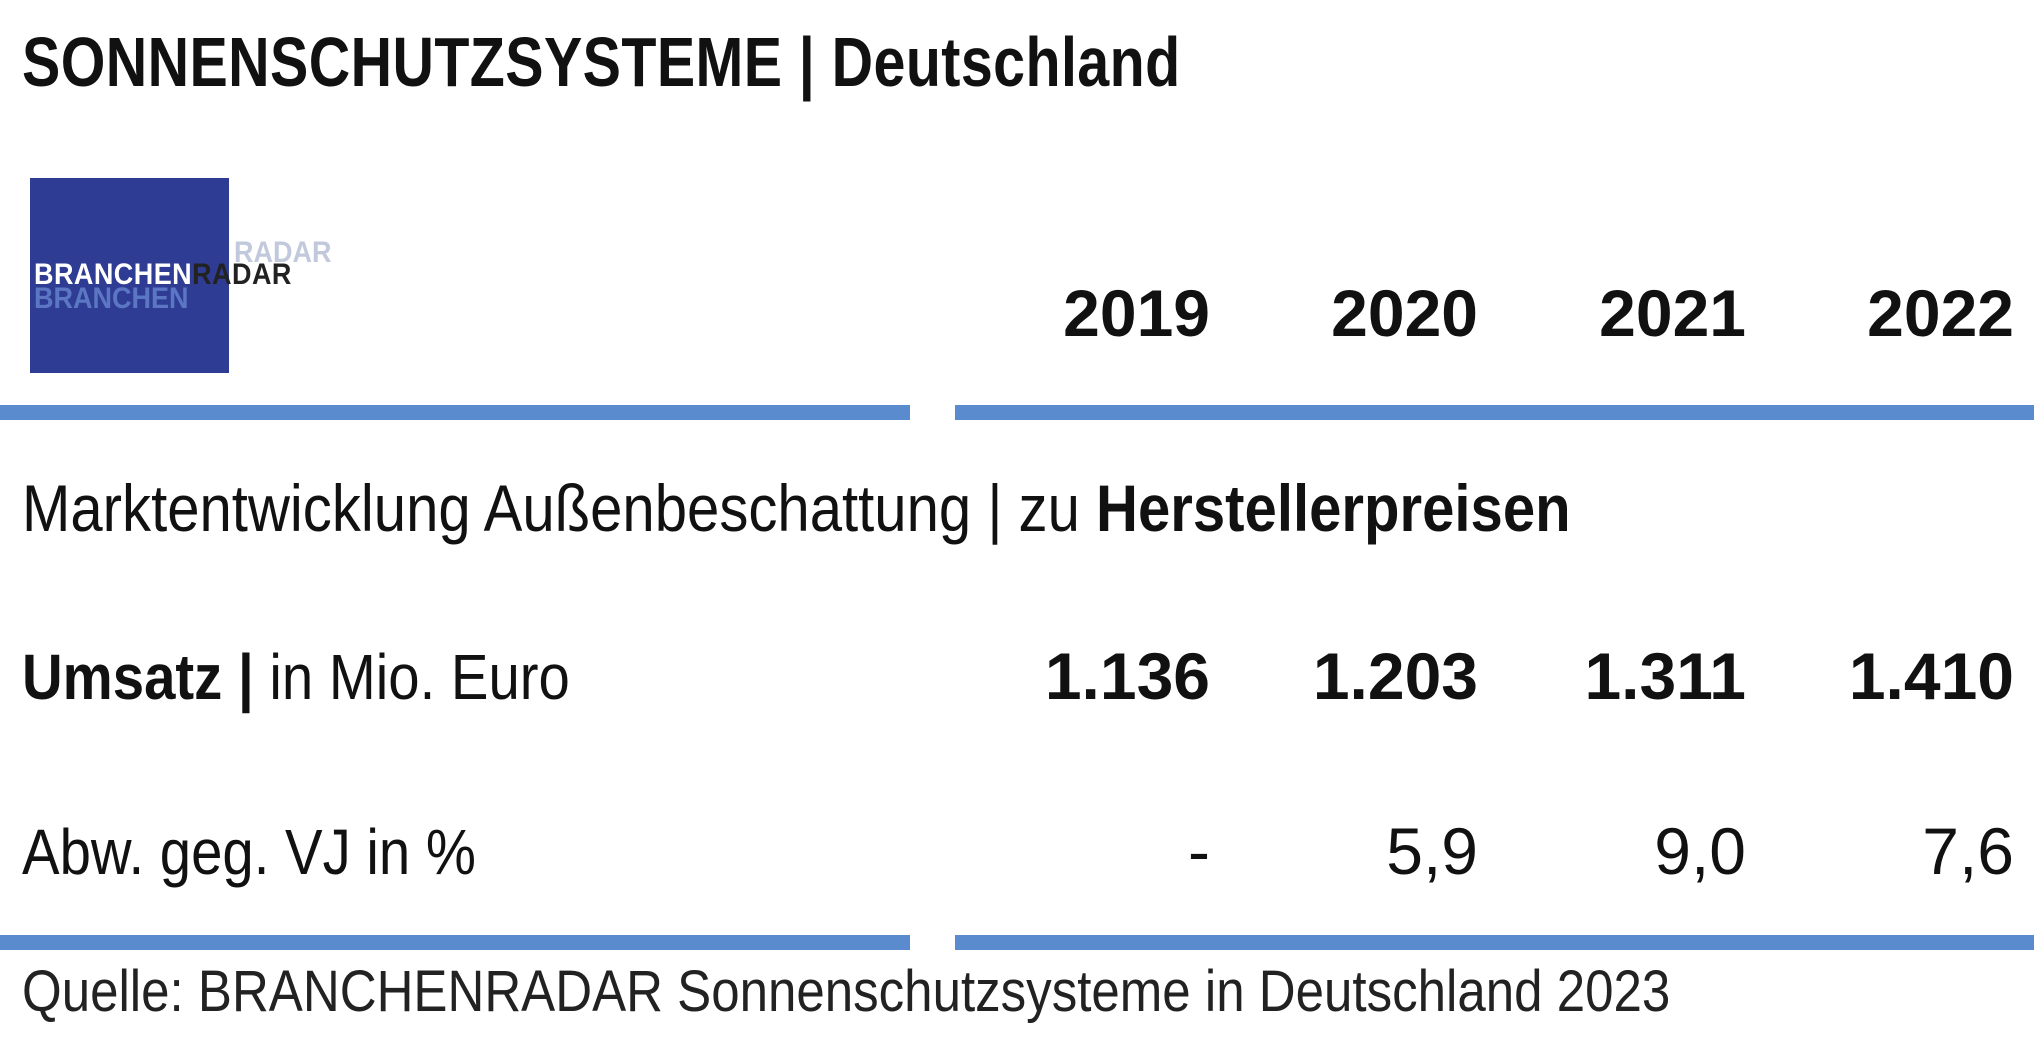 This screenshot has height=1064, width=2034. I want to click on bottom-rule-right, so click(1494, 942).